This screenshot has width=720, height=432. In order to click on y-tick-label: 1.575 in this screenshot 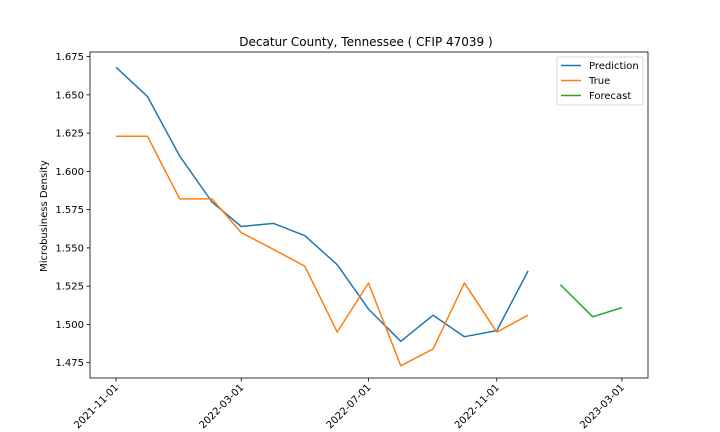, I will do `click(69, 210)`.